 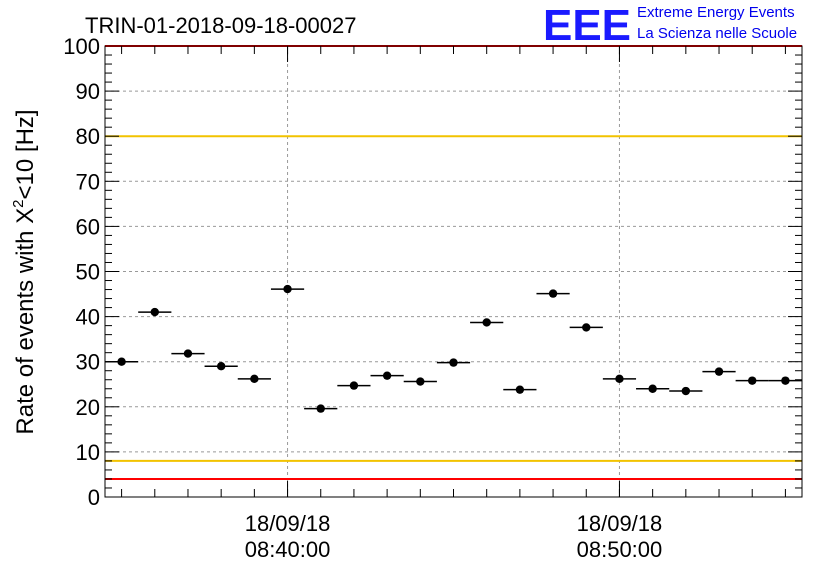 I want to click on y-tick-label: 100, so click(x=81, y=46).